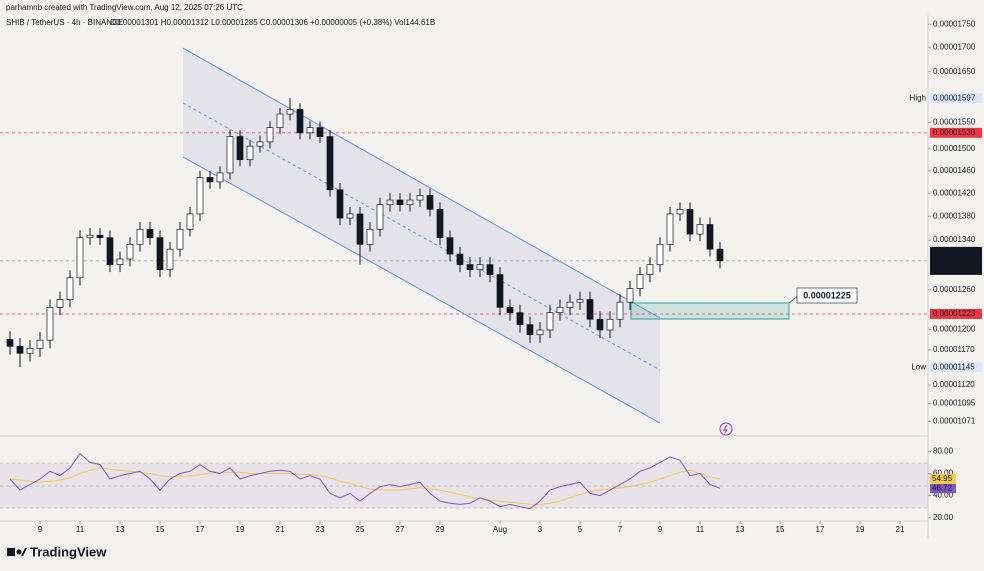 The height and width of the screenshot is (571, 984). What do you see at coordinates (740, 529) in the screenshot?
I see `x-tick-label: 13` at bounding box center [740, 529].